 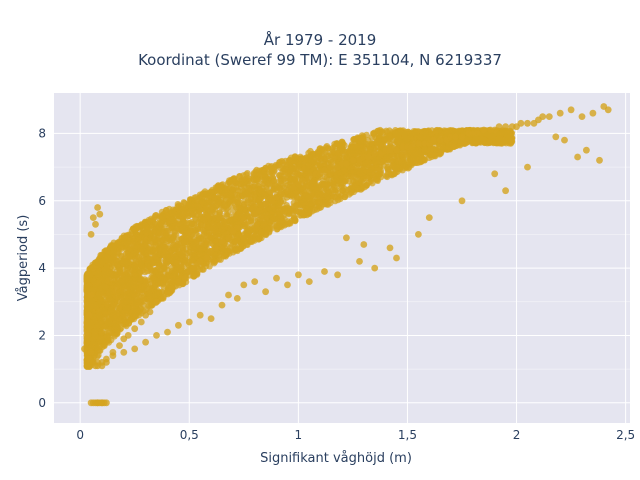 What do you see at coordinates (320, 40) in the screenshot?
I see `chart-title-line-1: År 1979 - 2019` at bounding box center [320, 40].